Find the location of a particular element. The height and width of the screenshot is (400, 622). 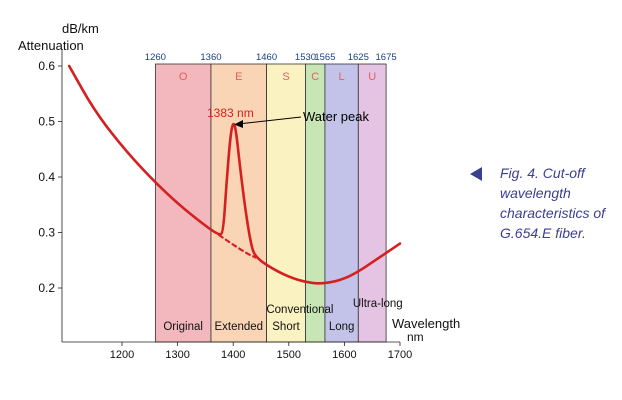

y-axis-unit: dB/km is located at coordinates (80, 28).